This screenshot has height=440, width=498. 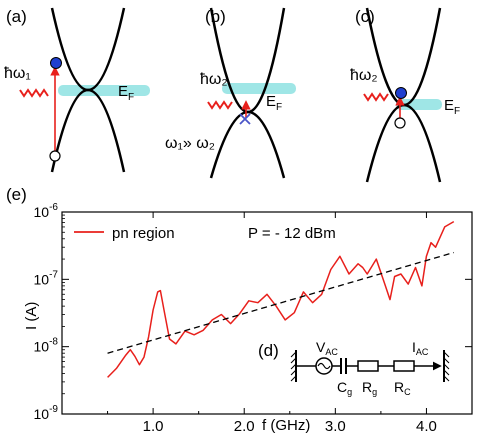 I want to click on photon-wave-a, so click(x=34, y=93).